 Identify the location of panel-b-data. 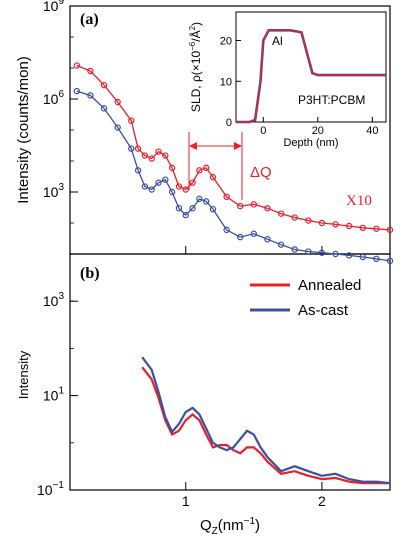
(266, 420).